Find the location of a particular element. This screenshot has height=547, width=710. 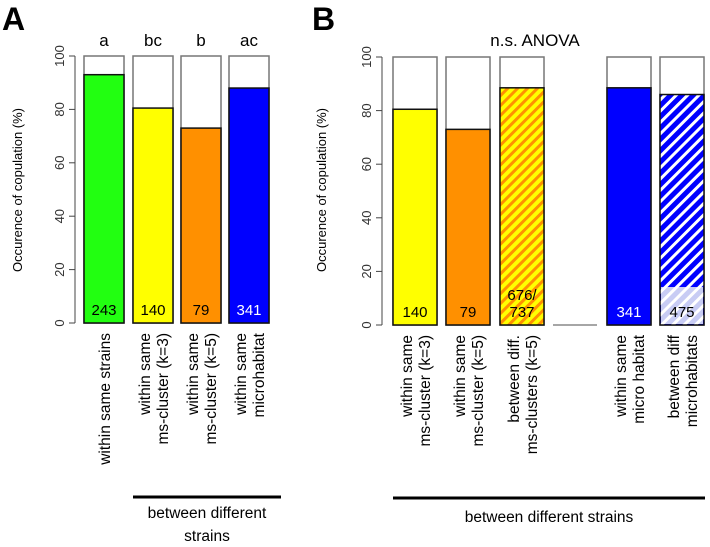

category-label: within same strains is located at coordinates (105, 399).